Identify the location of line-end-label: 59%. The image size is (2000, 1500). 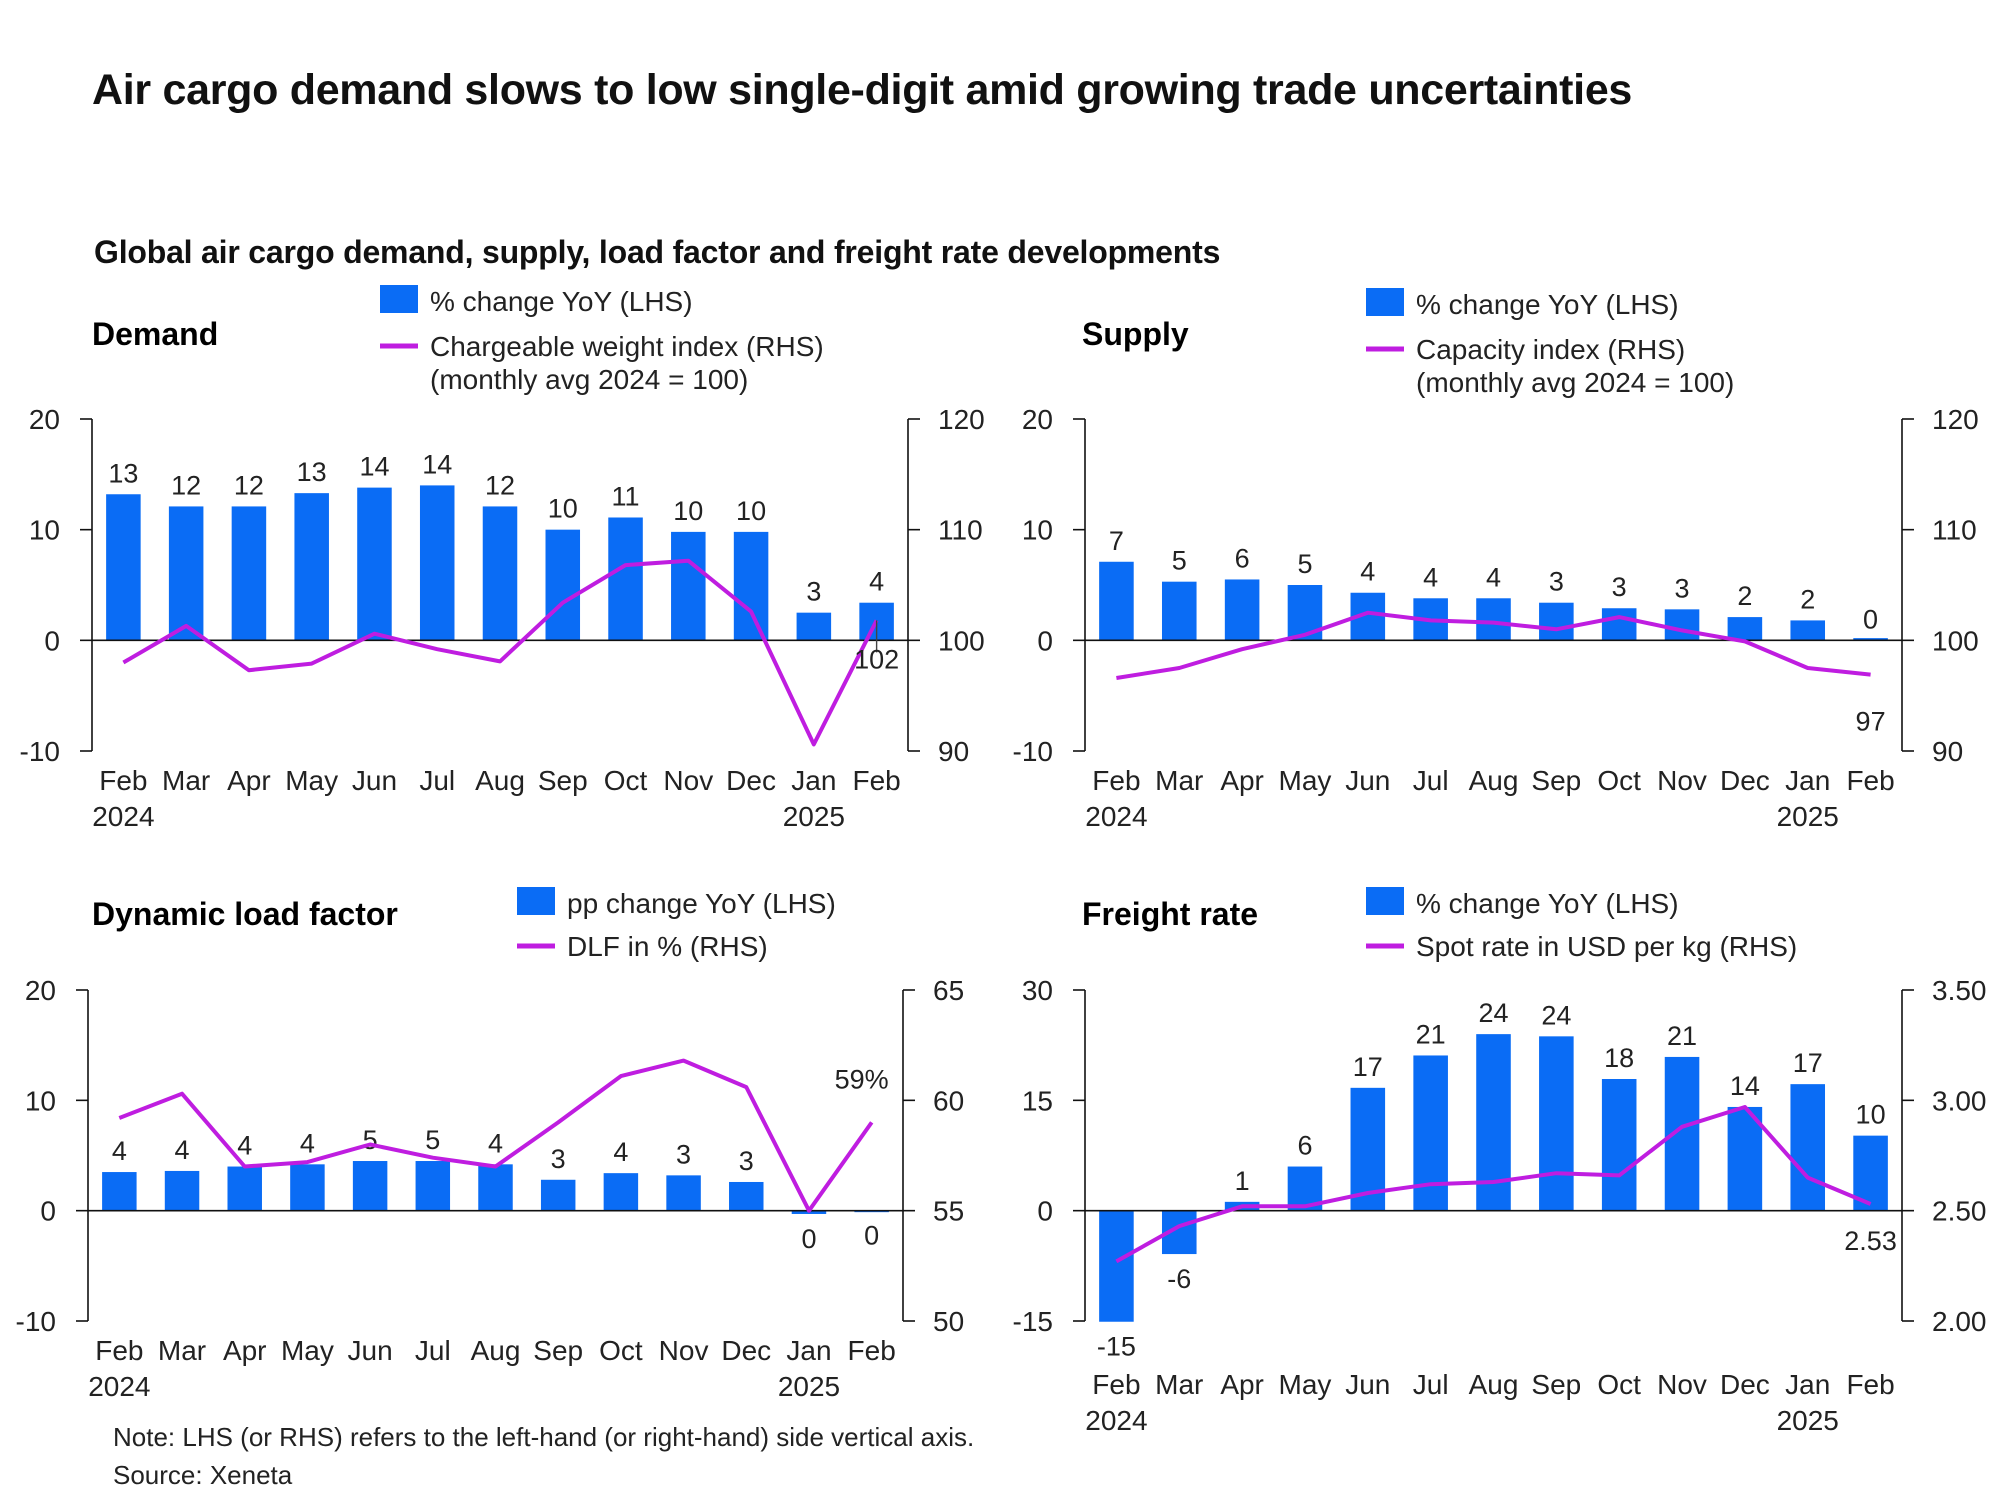
(862, 1079).